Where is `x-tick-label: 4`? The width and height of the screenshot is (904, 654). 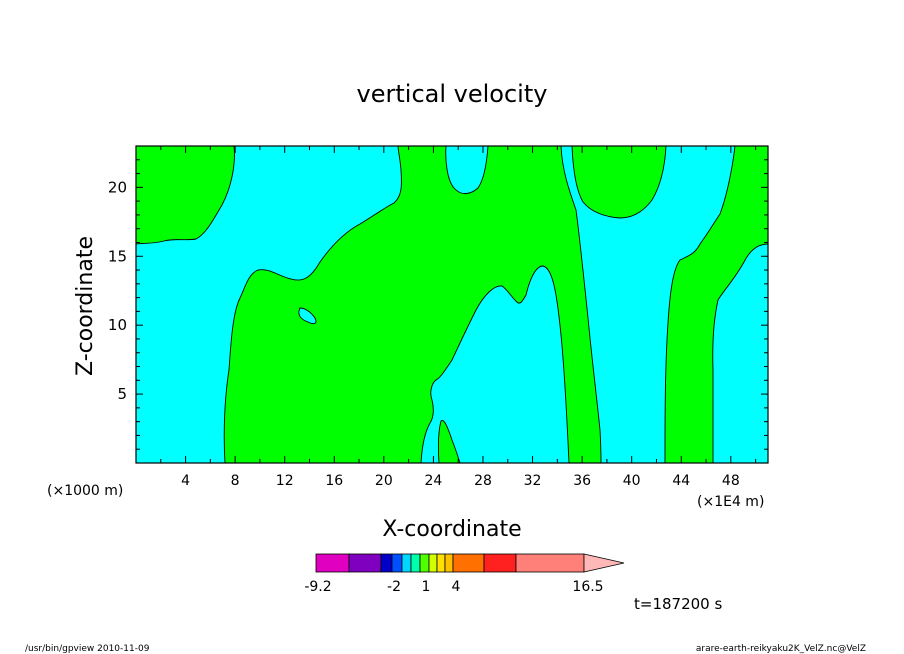 x-tick-label: 4 is located at coordinates (185, 481).